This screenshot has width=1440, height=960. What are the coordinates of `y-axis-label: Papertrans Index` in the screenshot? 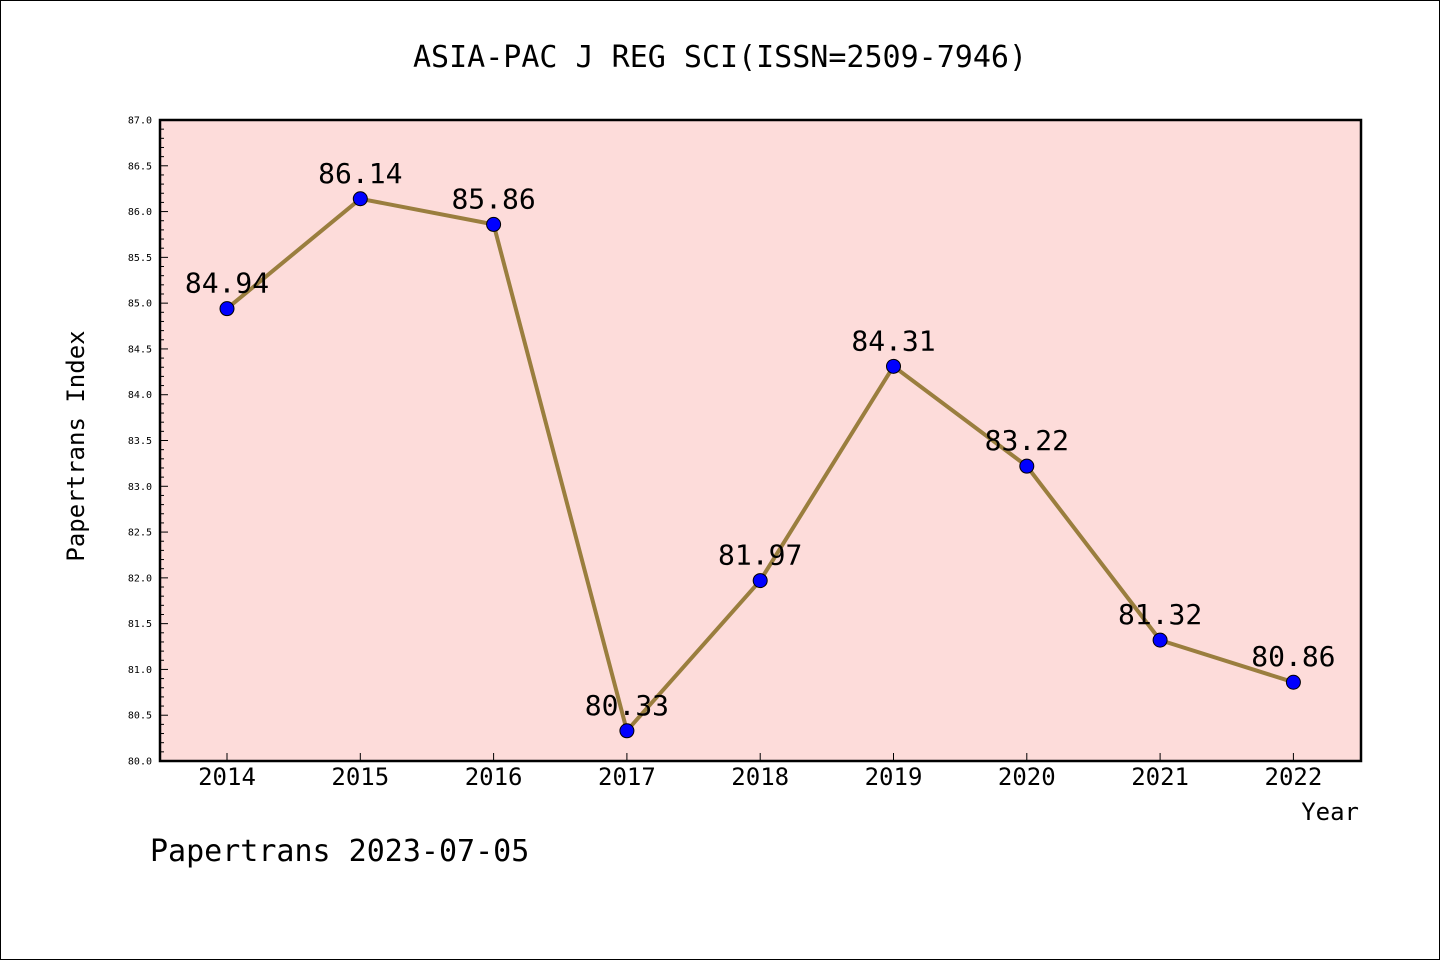 It's located at (76, 445).